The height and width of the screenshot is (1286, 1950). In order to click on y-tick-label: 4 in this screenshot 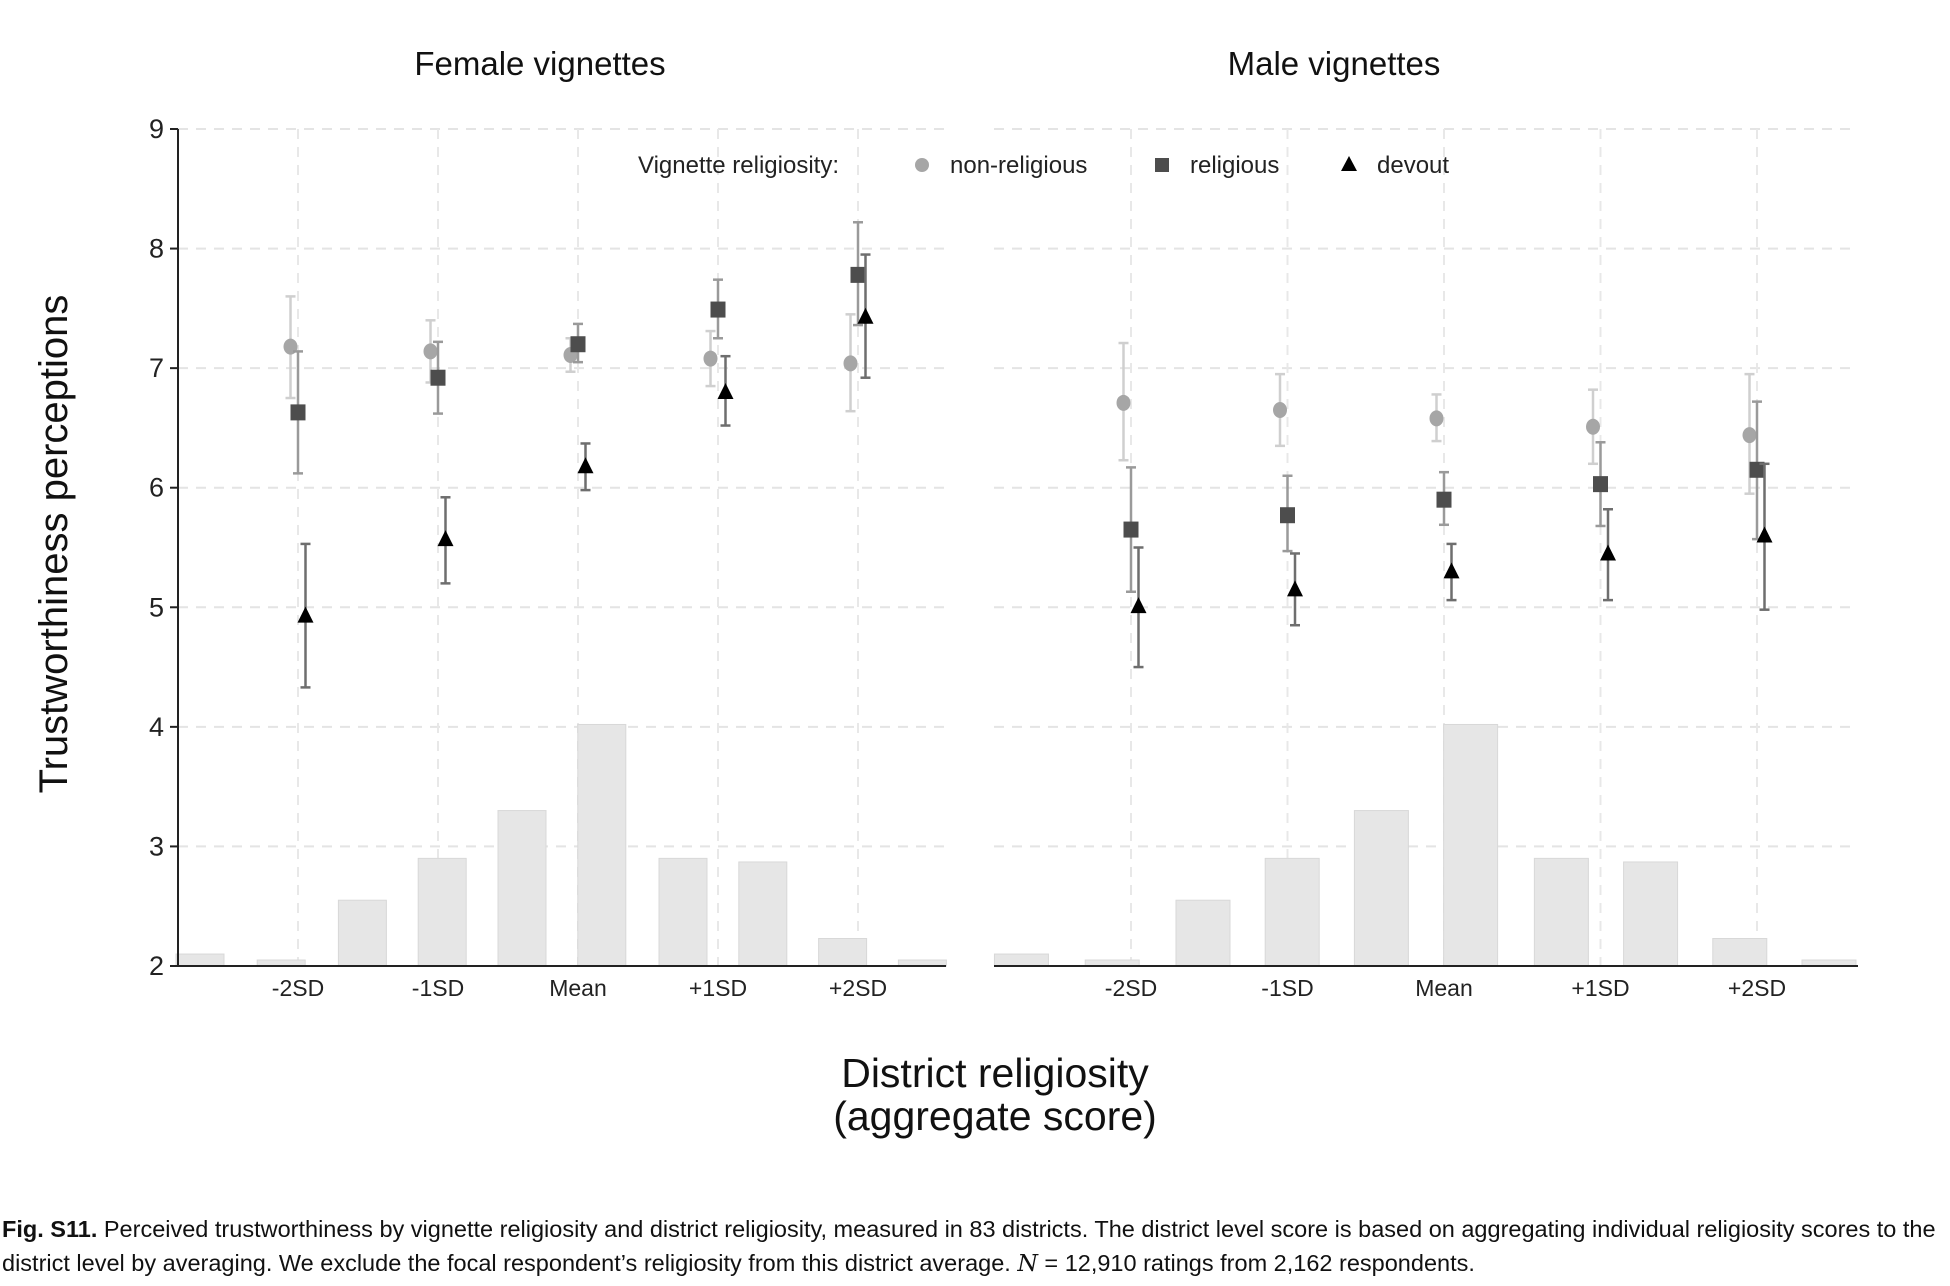, I will do `click(156, 727)`.